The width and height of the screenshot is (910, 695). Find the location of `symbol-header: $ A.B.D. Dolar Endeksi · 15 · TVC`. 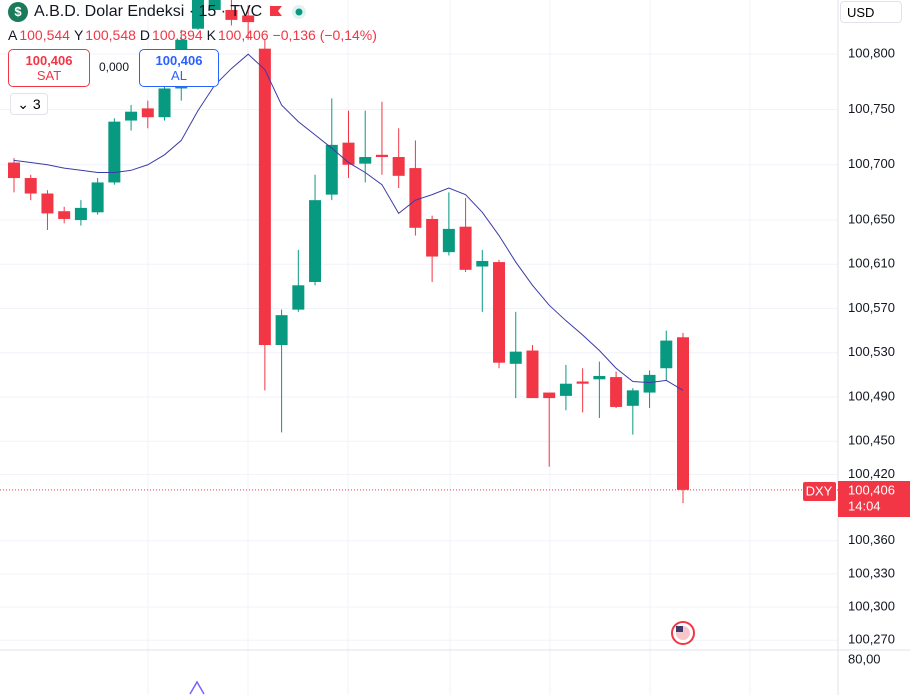

symbol-header: $ A.B.D. Dolar Endeksi · 15 · TVC is located at coordinates (158, 12).